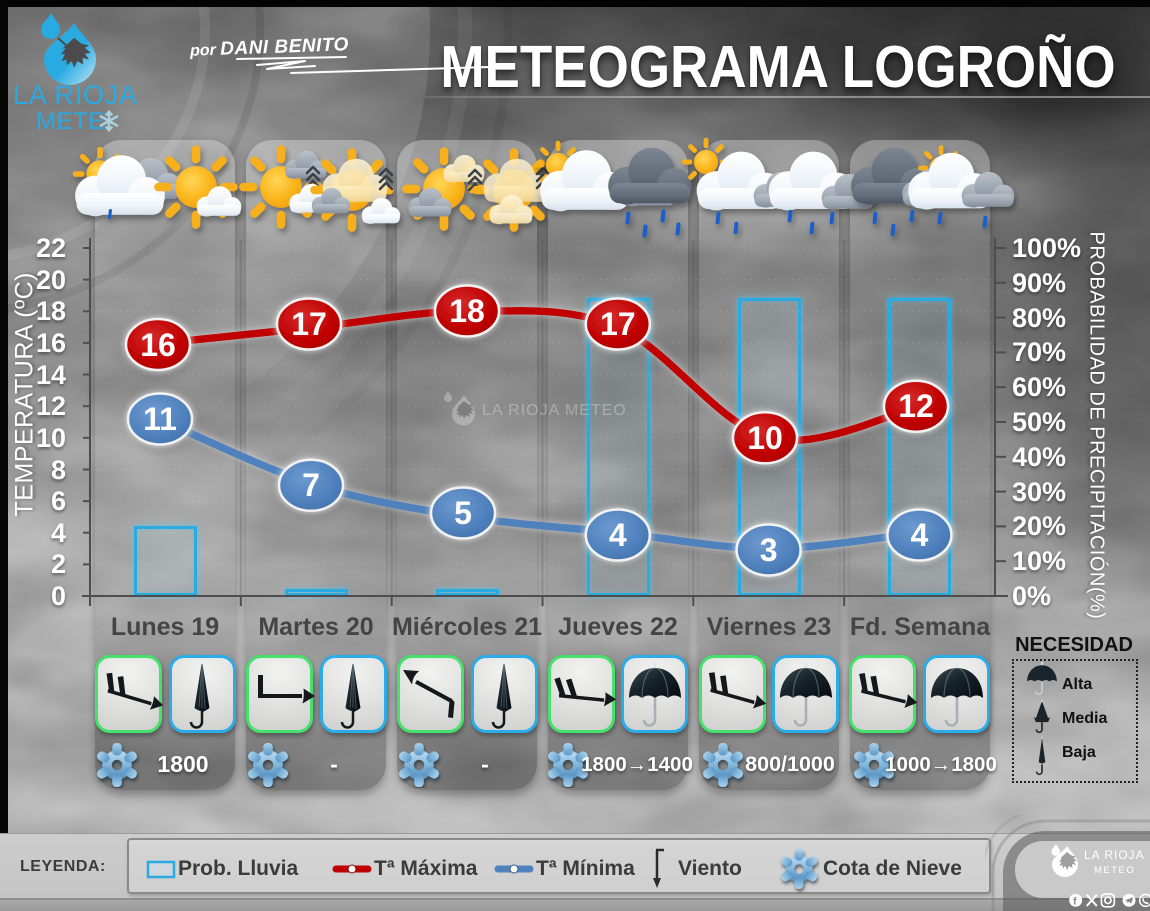 Image resolution: width=1150 pixels, height=911 pixels. Describe the element at coordinates (769, 550) in the screenshot. I see `svg-text: 3` at that location.